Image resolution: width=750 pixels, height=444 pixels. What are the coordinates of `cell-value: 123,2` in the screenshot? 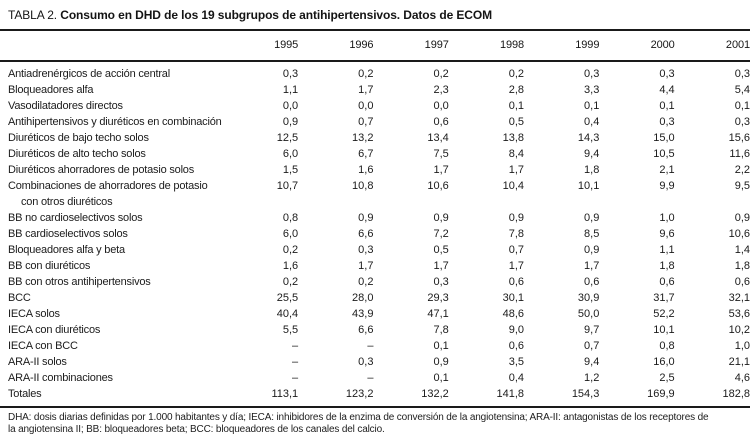 It's located at (359, 394).